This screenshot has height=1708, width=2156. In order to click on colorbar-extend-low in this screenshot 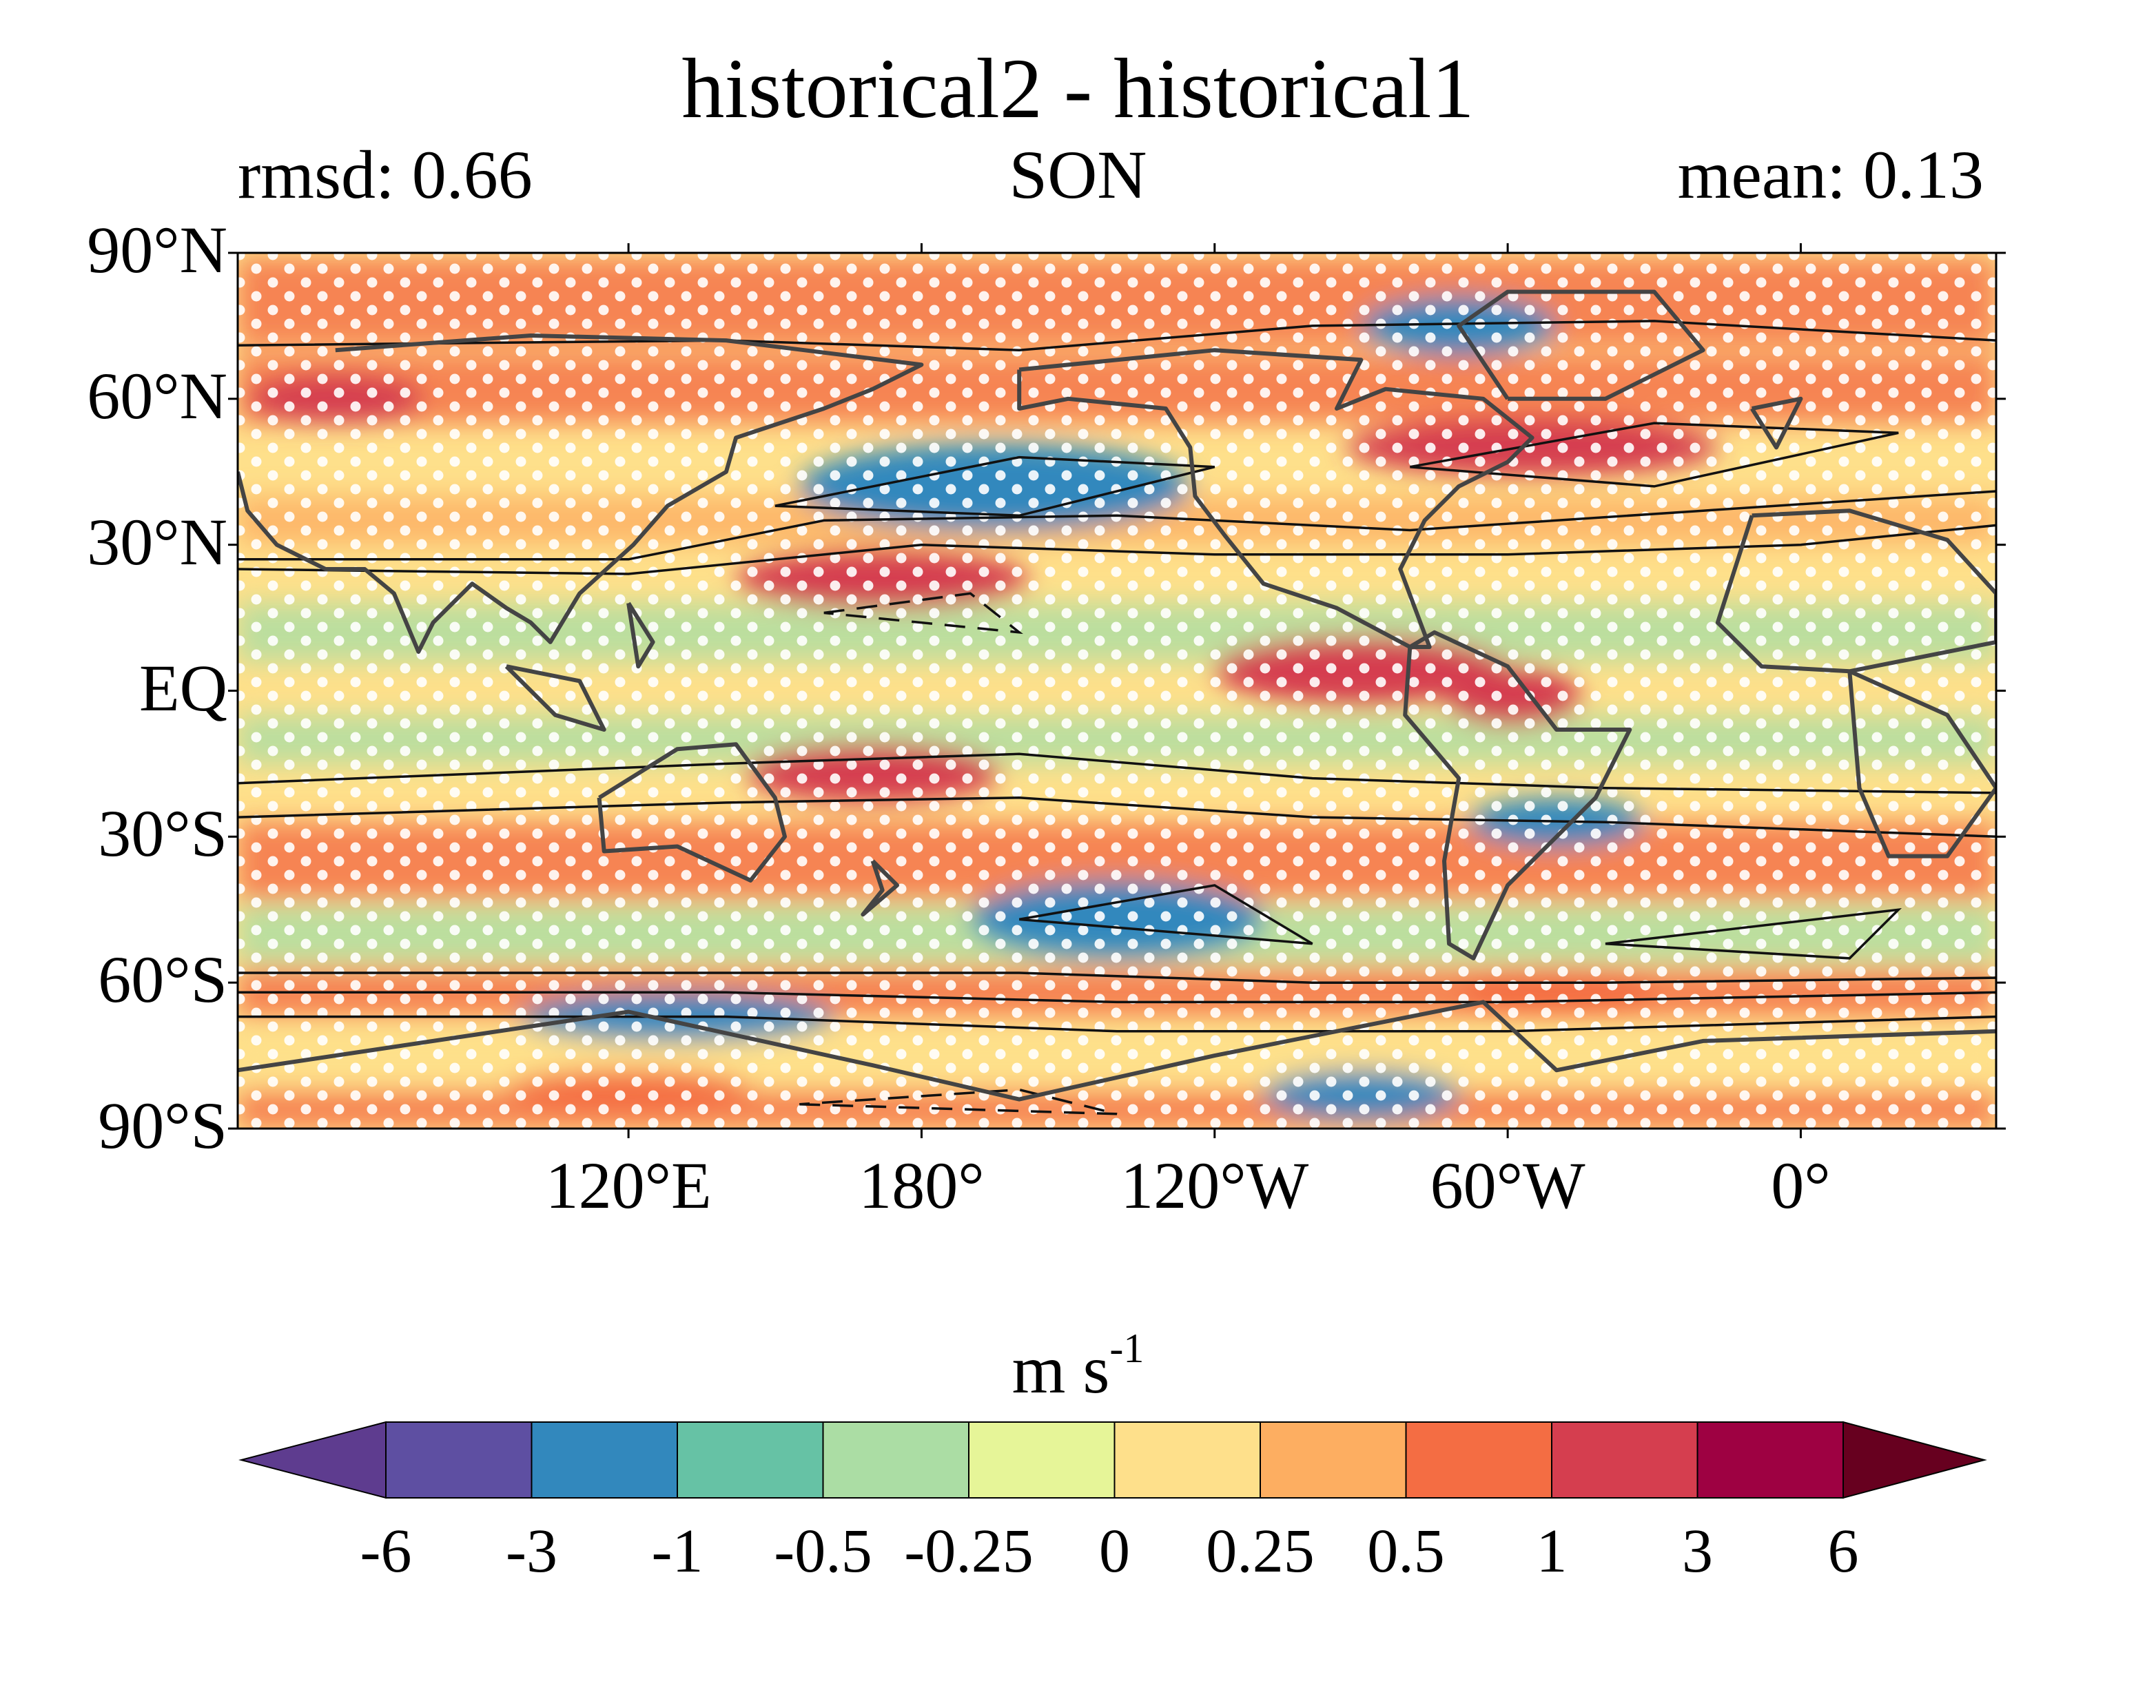, I will do `click(312, 1460)`.